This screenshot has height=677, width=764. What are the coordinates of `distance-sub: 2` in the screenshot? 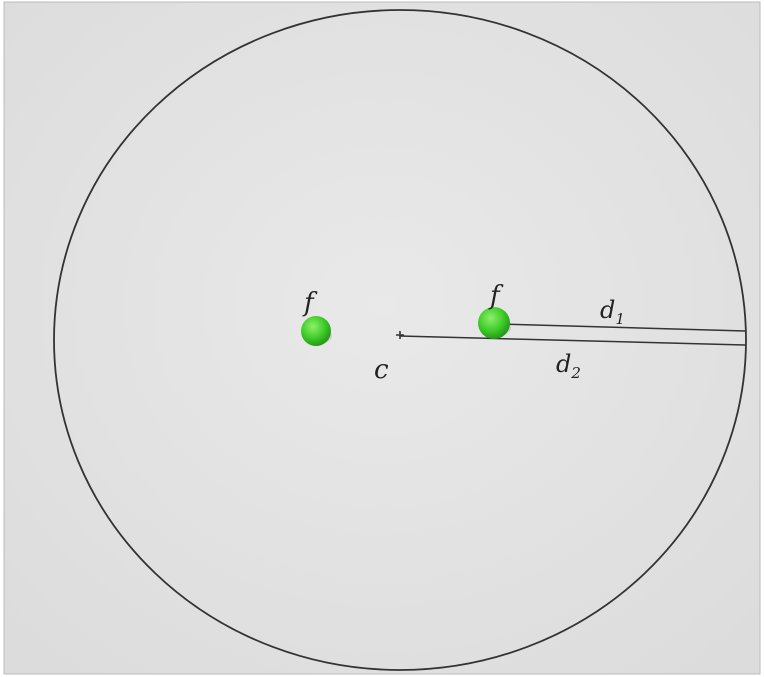 It's located at (575, 373).